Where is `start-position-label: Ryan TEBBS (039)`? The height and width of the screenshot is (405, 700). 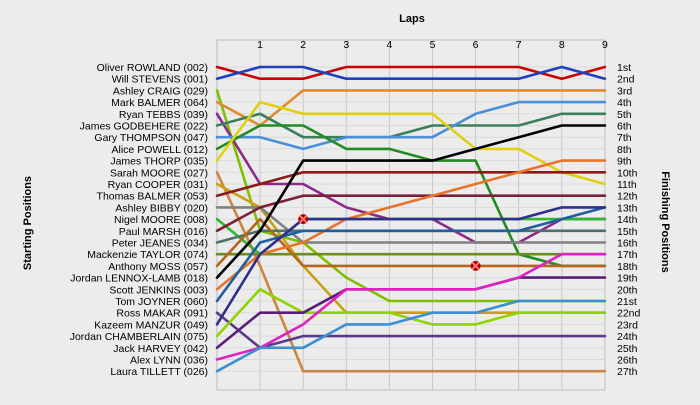 start-position-label: Ryan TEBBS (039) is located at coordinates (163, 115).